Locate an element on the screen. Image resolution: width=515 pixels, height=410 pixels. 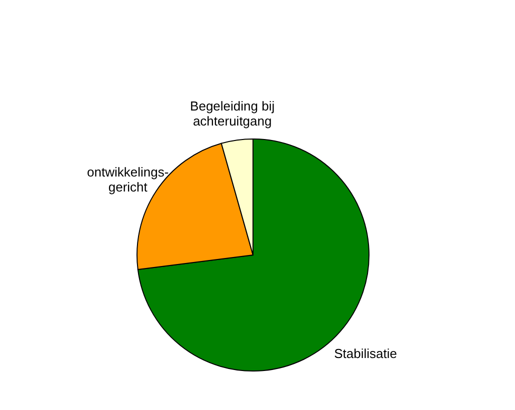
slice-label: Stabilisatie is located at coordinates (365, 354).